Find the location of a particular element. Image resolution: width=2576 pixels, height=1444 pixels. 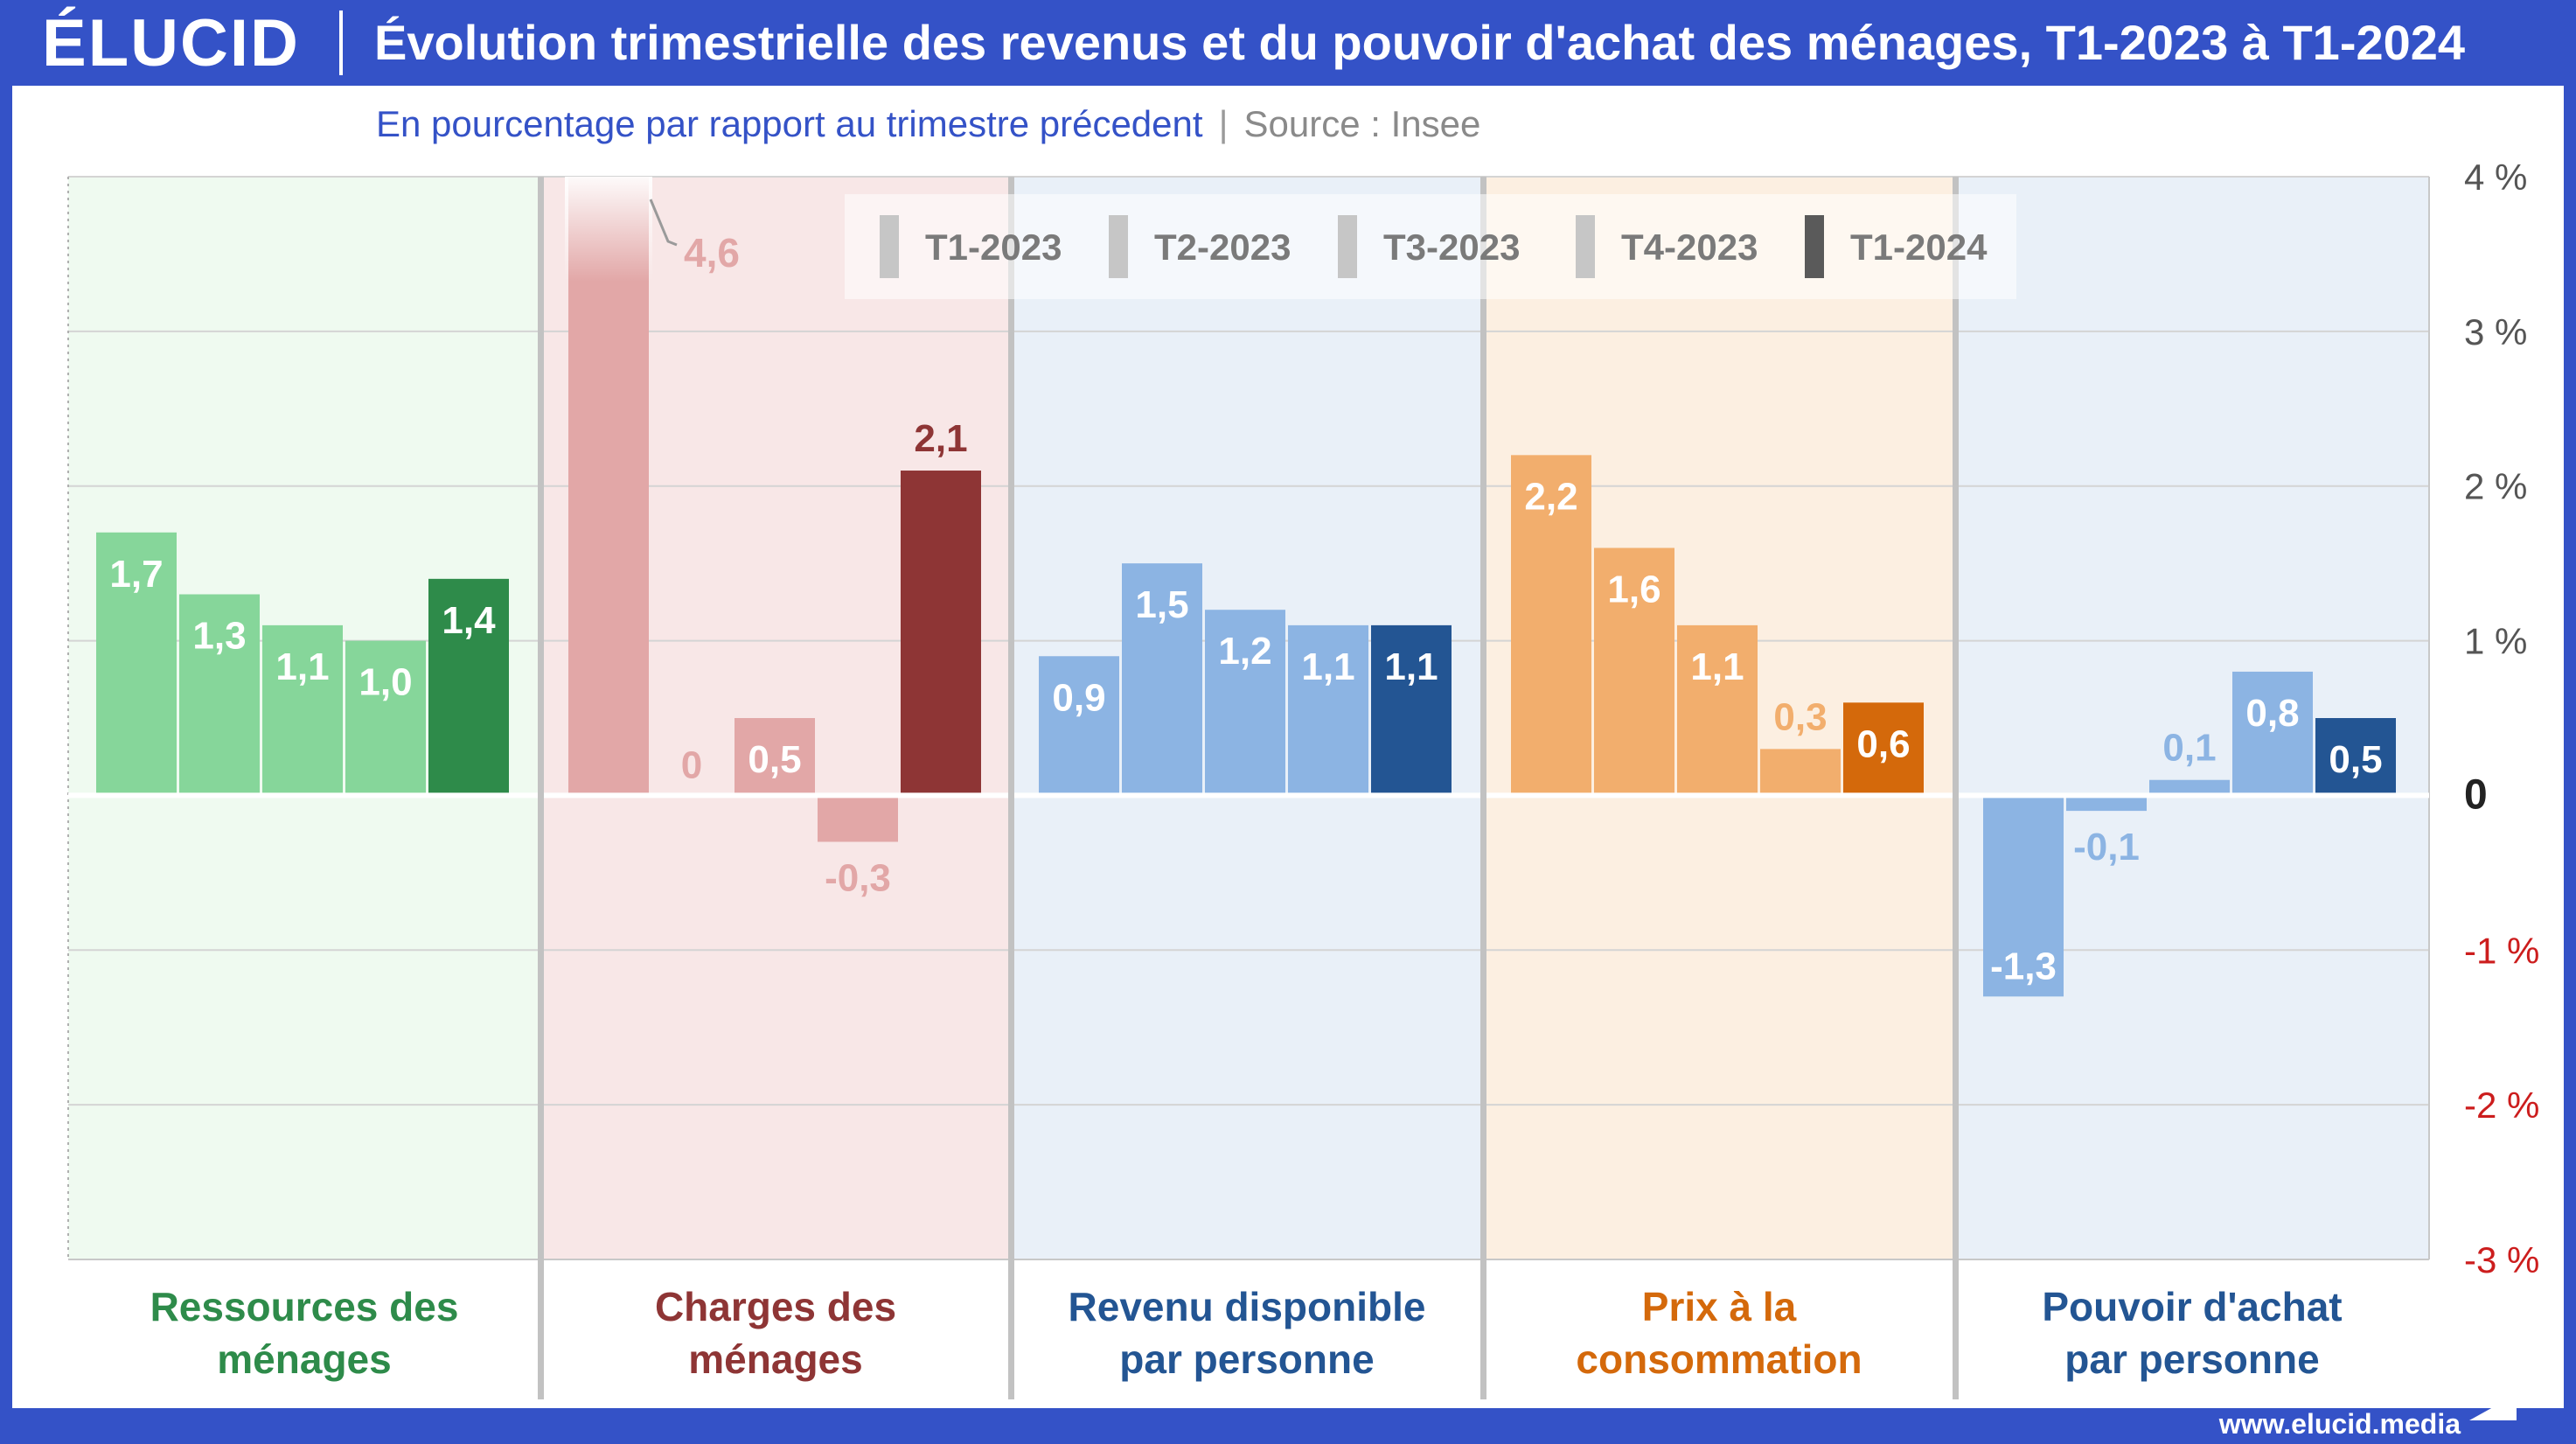

legend-label: T4-2023 is located at coordinates (1689, 248).